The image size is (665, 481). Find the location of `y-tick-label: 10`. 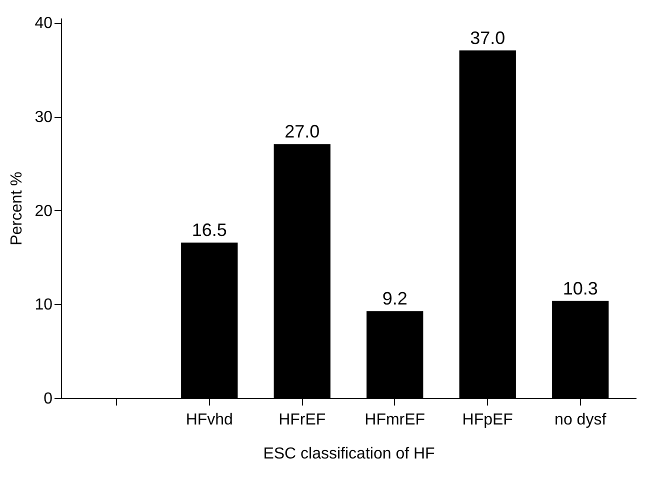

y-tick-label: 10 is located at coordinates (43, 305).